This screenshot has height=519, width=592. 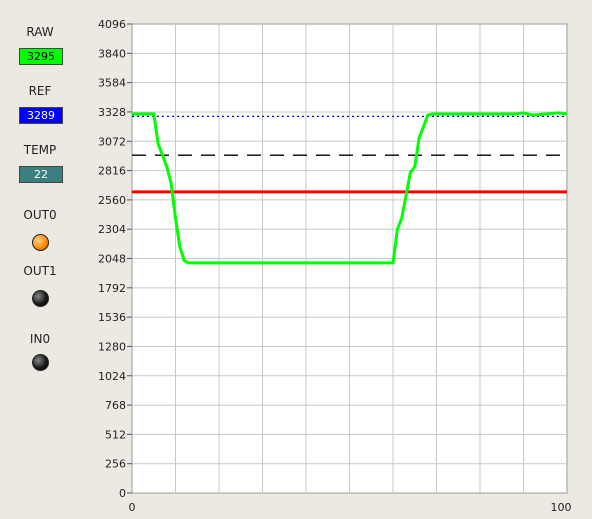 I want to click on y-tick-label: 3072, so click(x=112, y=141).